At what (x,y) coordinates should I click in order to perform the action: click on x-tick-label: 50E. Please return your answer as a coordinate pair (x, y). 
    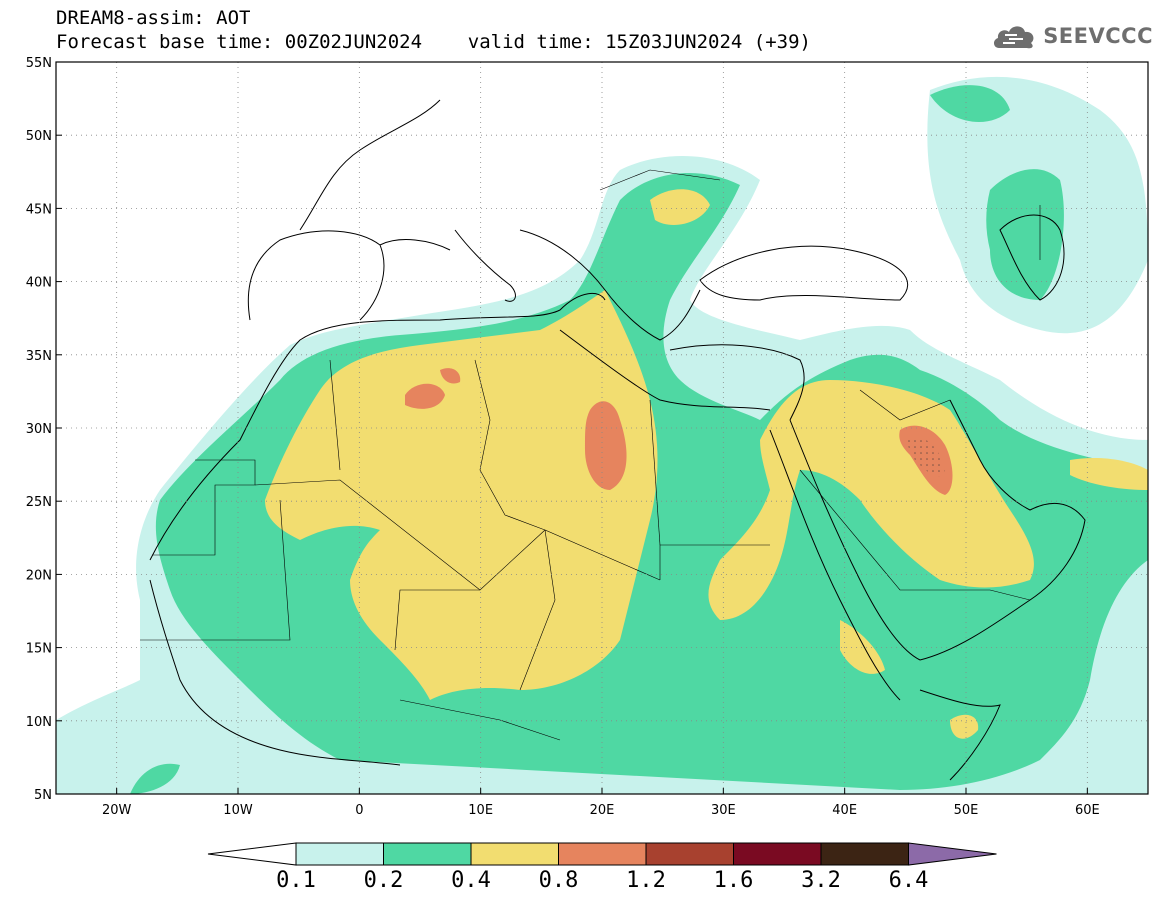
    Looking at the image, I should click on (966, 810).